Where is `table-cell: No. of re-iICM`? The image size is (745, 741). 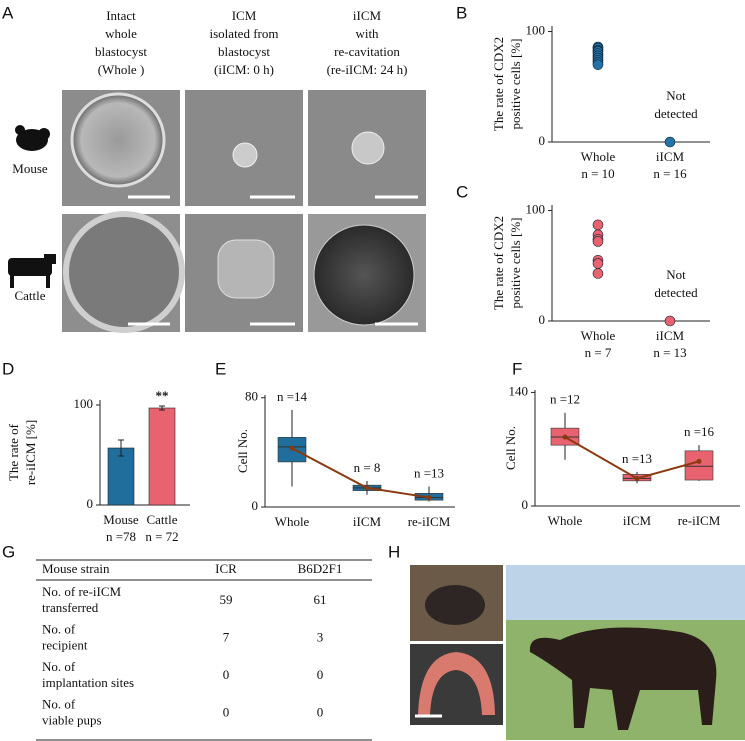
table-cell: No. of re-iICM is located at coordinates (82, 591).